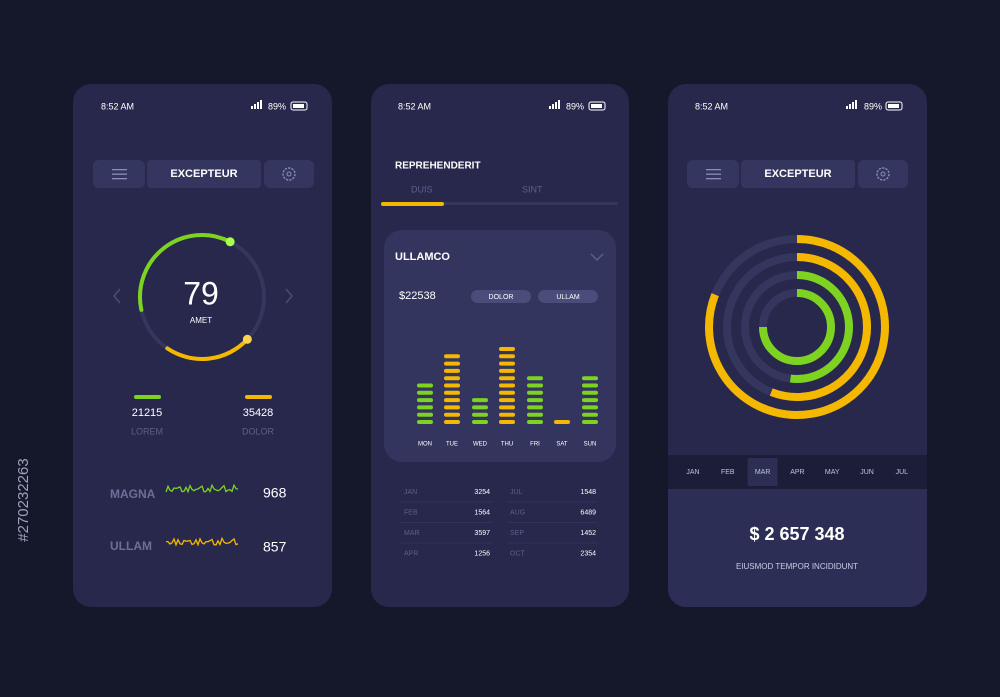  I want to click on battery-icon, so click(597, 106).